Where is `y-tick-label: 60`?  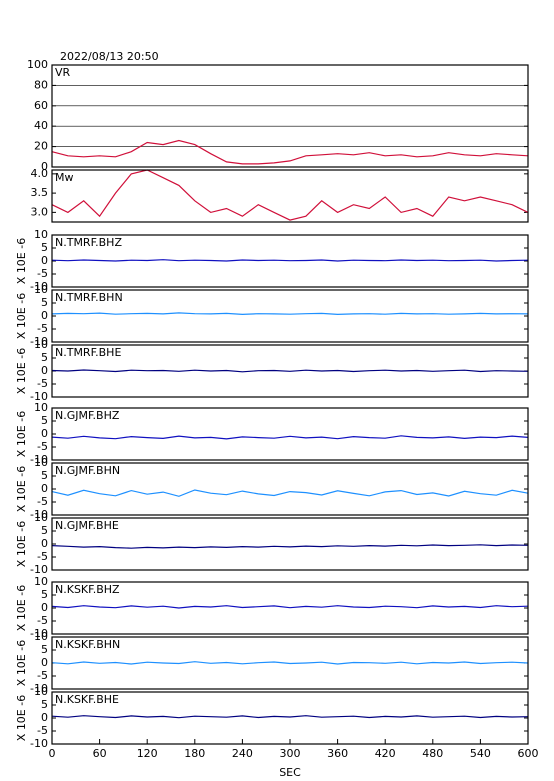 y-tick-label: 60 is located at coordinates (41, 105).